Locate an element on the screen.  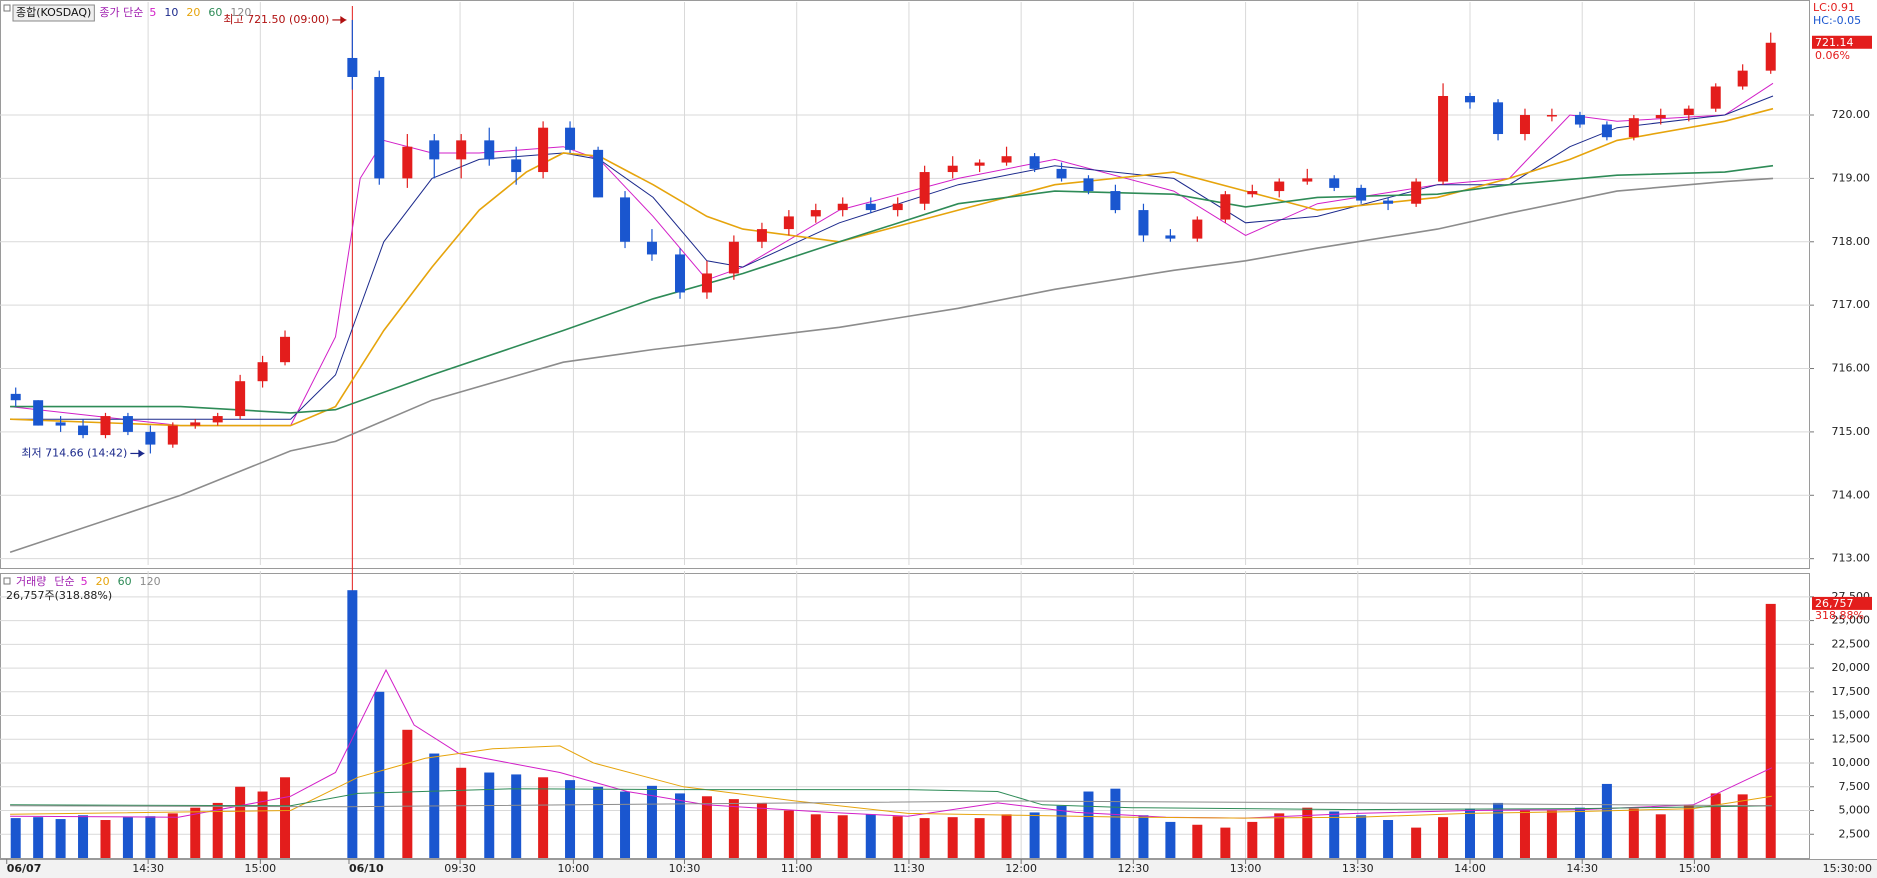
last-volume-box is located at coordinates (1842, 603).